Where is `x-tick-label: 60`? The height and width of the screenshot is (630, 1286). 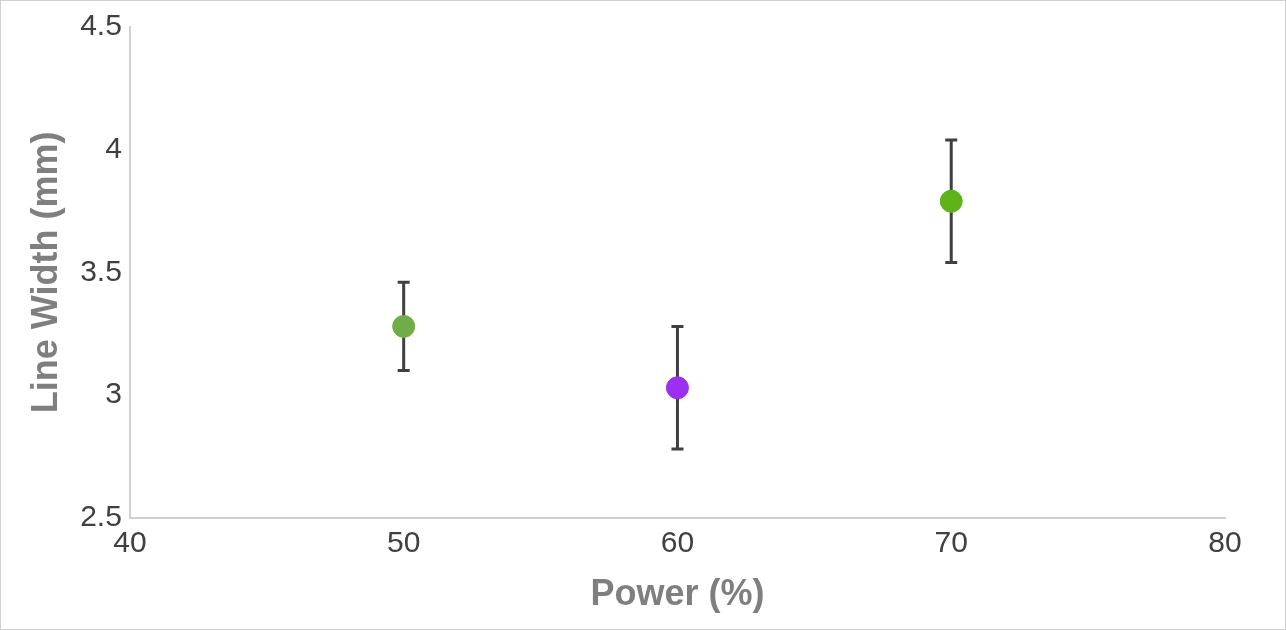 x-tick-label: 60 is located at coordinates (677, 542).